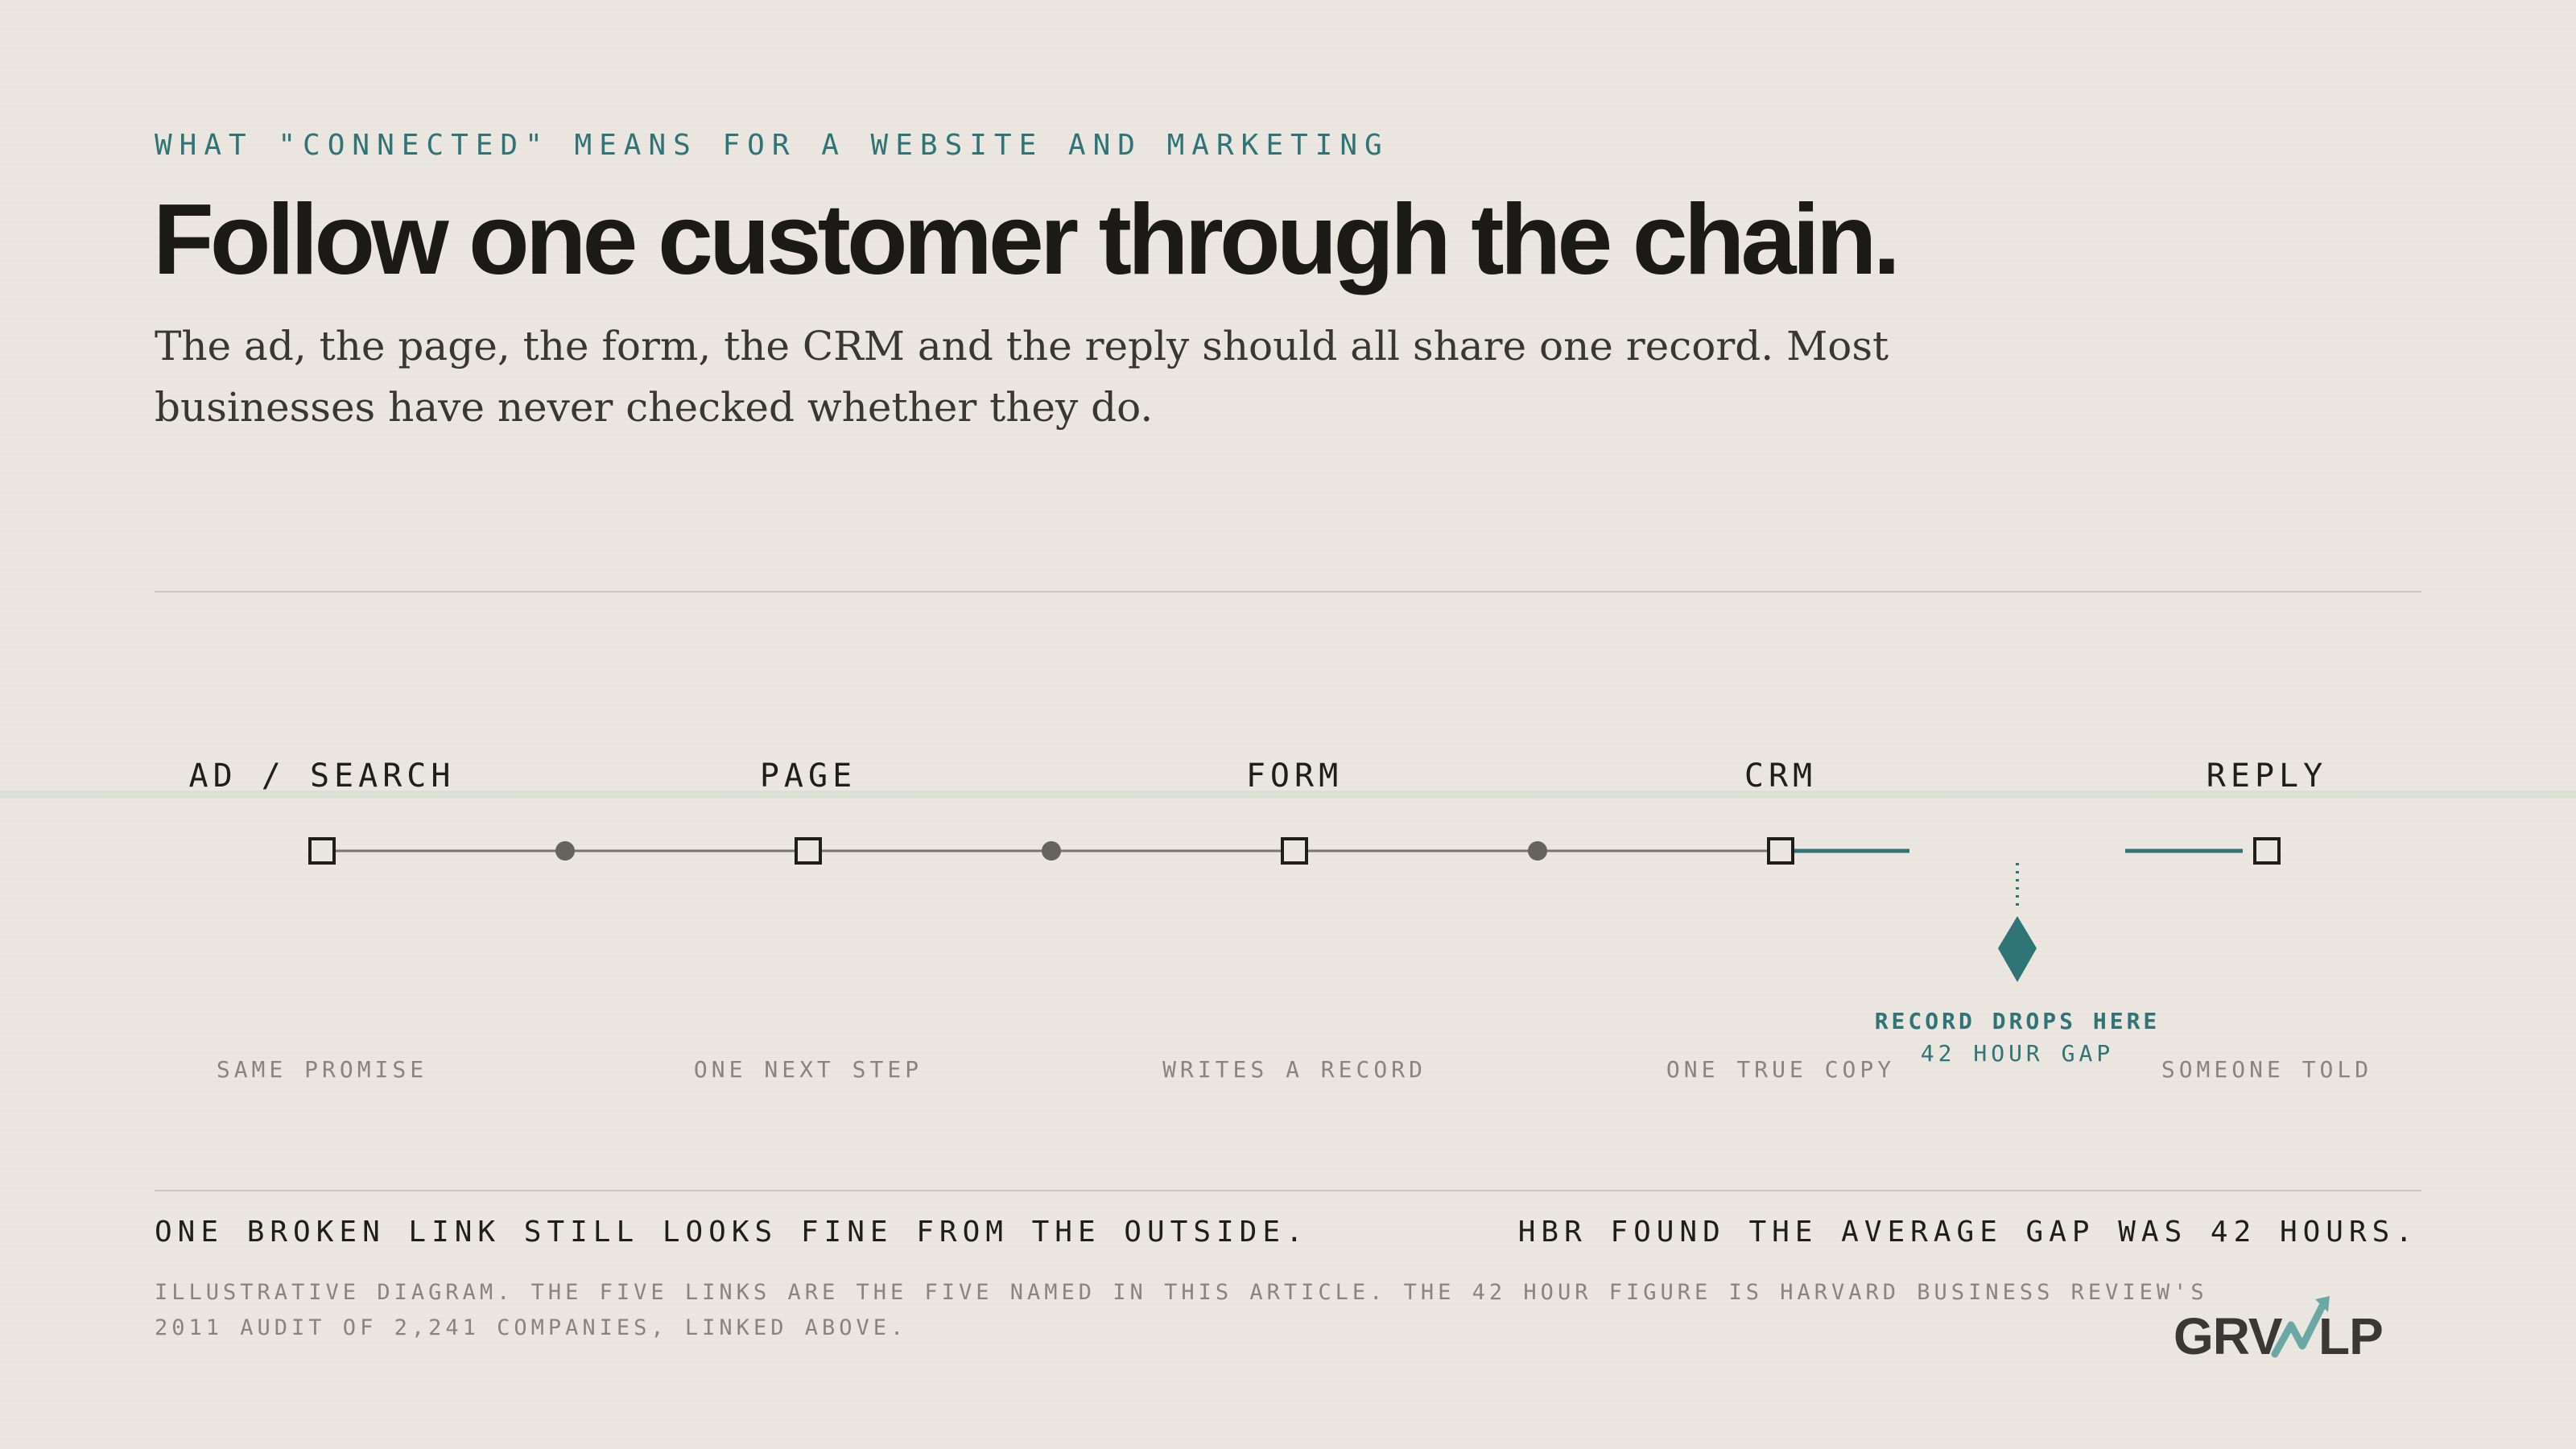 The width and height of the screenshot is (2576, 1449). I want to click on break-diamond-icon, so click(2017, 949).